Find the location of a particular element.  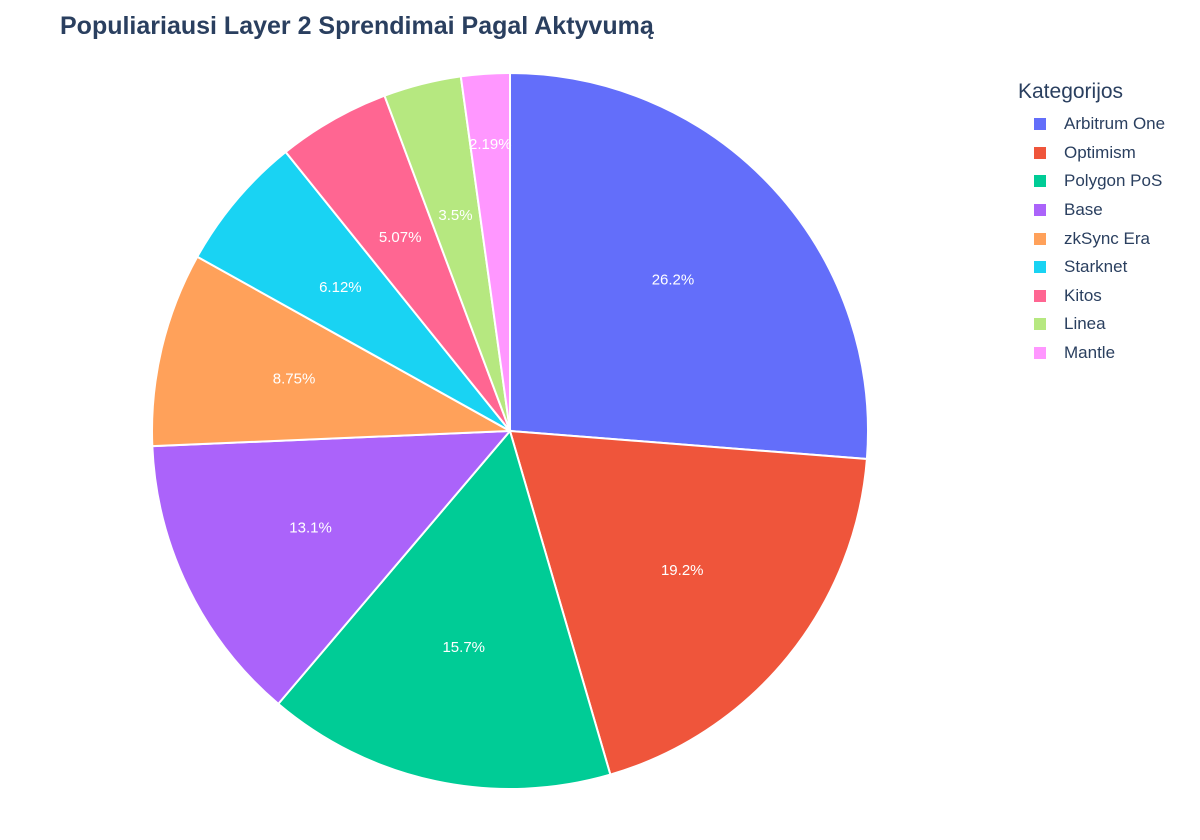

slice-label-zksync-era: 8.75% is located at coordinates (294, 379).